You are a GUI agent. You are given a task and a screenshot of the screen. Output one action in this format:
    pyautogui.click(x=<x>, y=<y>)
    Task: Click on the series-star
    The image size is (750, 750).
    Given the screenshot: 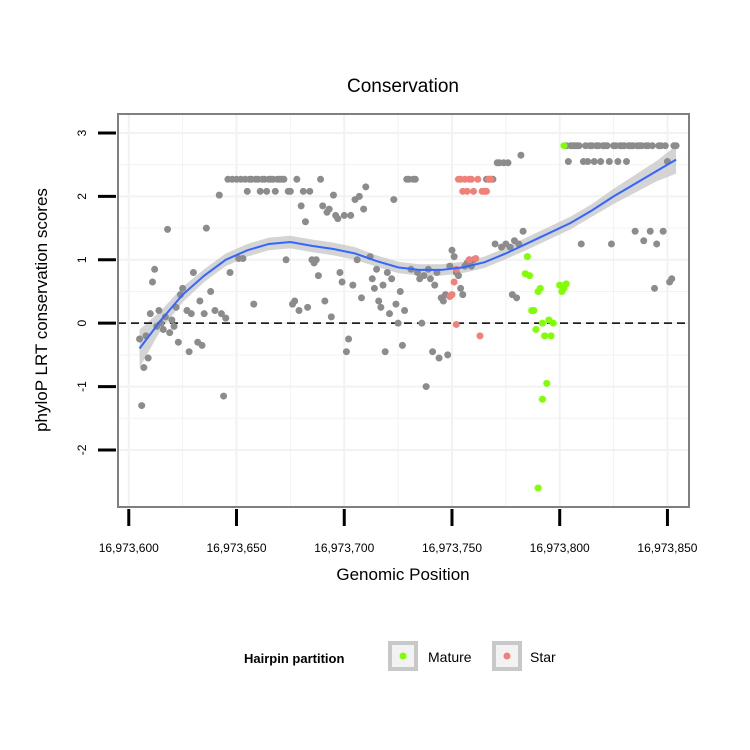 What is the action you would take?
    pyautogui.click(x=470, y=257)
    